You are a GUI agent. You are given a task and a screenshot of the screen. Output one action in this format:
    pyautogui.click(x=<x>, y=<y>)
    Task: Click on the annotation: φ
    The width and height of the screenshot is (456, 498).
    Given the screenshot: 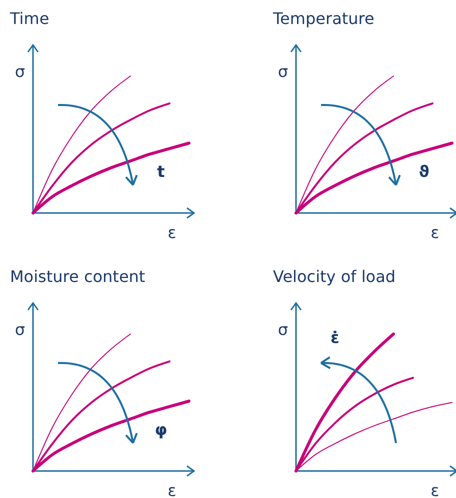 What is the action you would take?
    pyautogui.click(x=161, y=429)
    